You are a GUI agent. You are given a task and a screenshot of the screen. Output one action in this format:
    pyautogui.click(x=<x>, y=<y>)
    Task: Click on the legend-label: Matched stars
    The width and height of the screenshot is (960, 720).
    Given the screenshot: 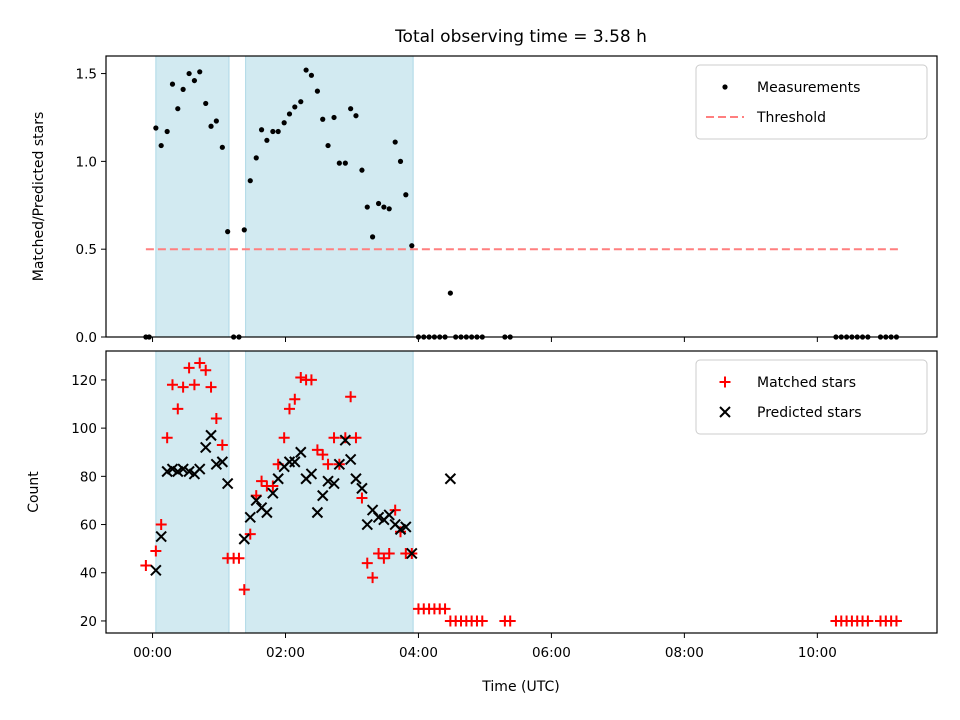 What is the action you would take?
    pyautogui.click(x=806, y=383)
    